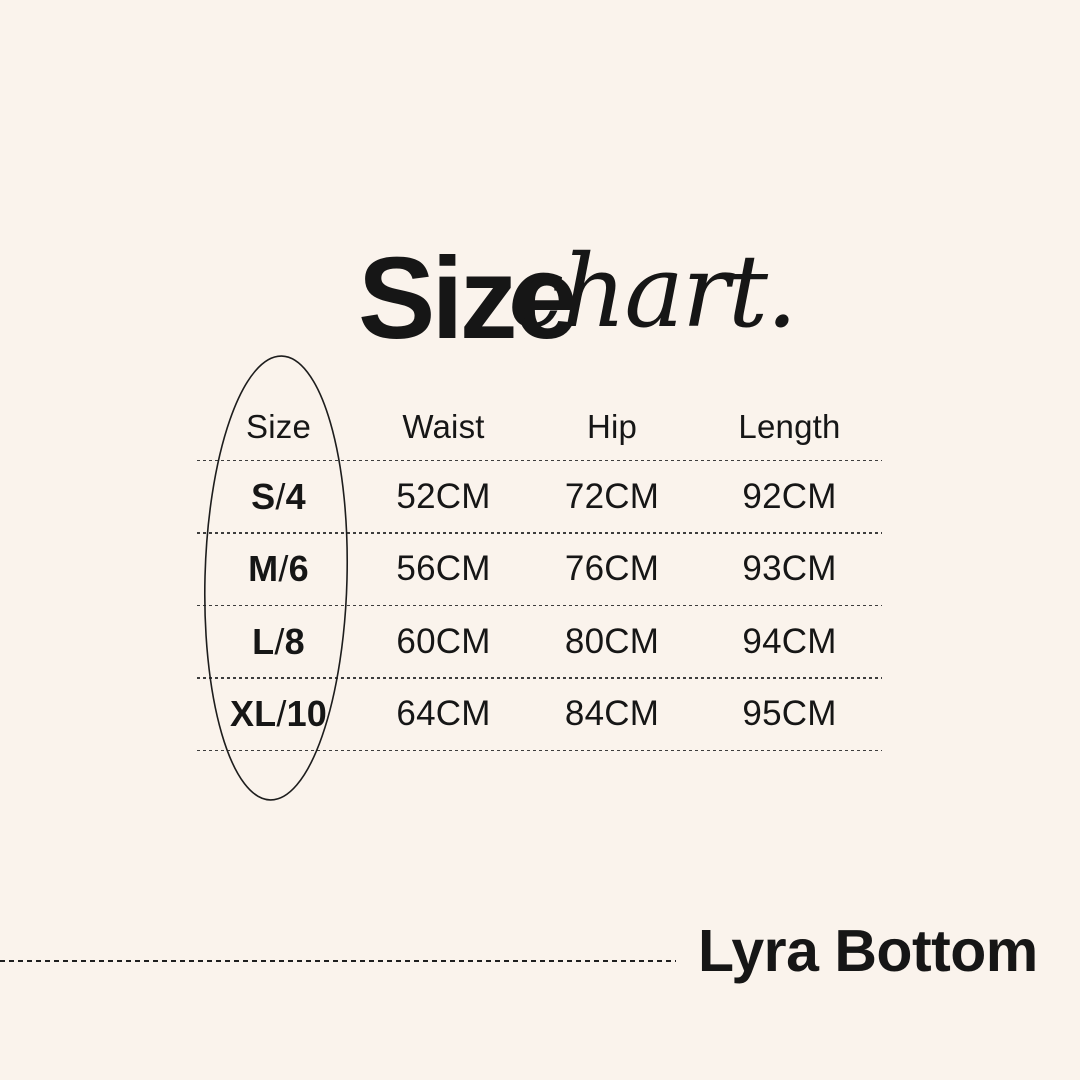 Image resolution: width=1080 pixels, height=1080 pixels. What do you see at coordinates (789, 427) in the screenshot?
I see `column-header-length: Length` at bounding box center [789, 427].